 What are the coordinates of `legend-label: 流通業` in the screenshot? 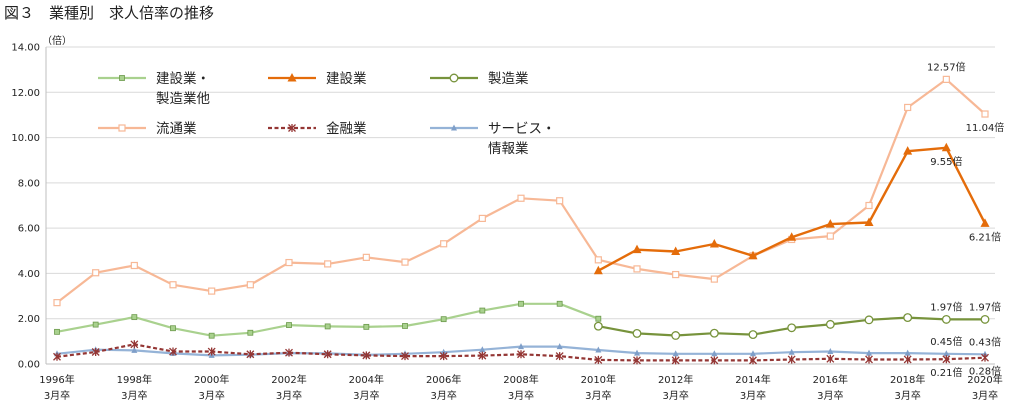 It's located at (176, 129).